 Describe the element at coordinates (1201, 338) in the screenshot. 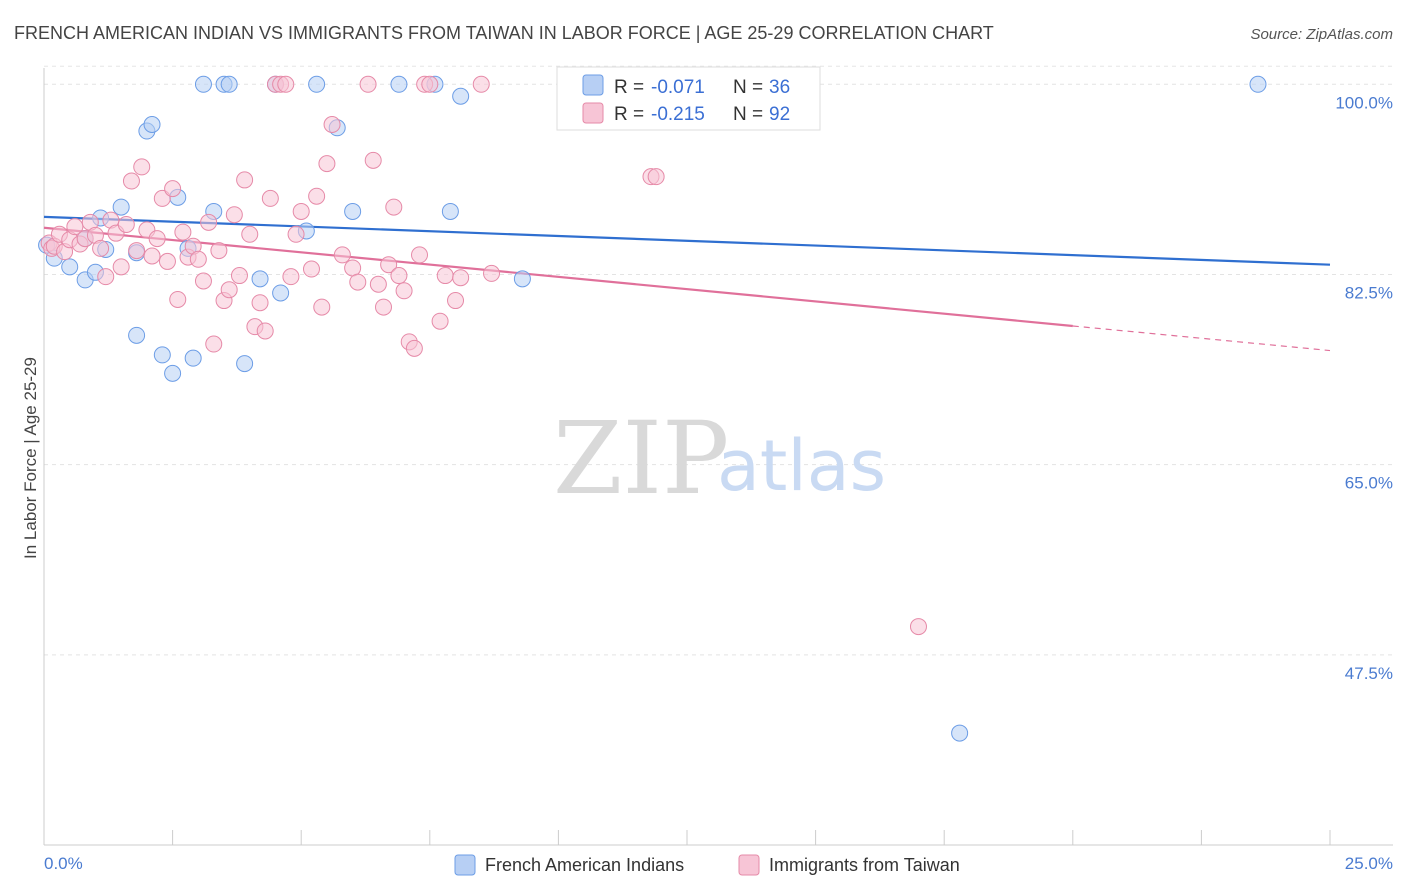

I see `trend-line-extension-immigrants-from-taiwan` at that location.